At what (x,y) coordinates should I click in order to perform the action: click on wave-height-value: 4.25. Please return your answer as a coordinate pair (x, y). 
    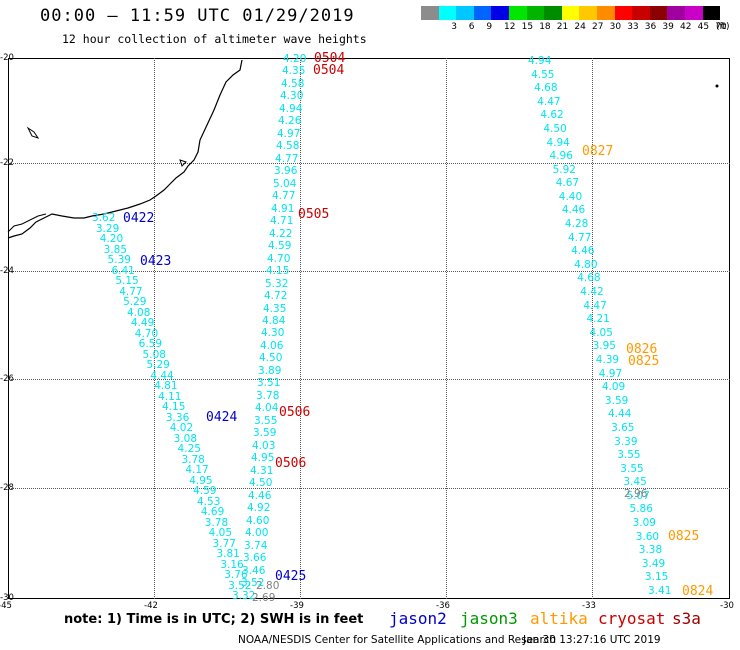
    Looking at the image, I should click on (189, 449).